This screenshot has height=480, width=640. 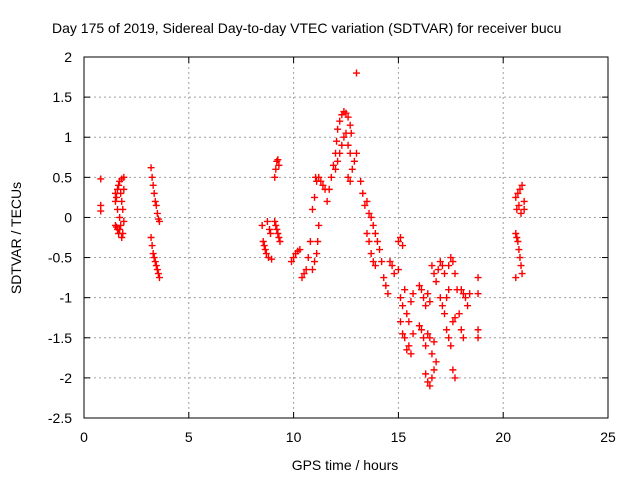 What do you see at coordinates (60, 258) in the screenshot?
I see `y-tick-label: -0.5` at bounding box center [60, 258].